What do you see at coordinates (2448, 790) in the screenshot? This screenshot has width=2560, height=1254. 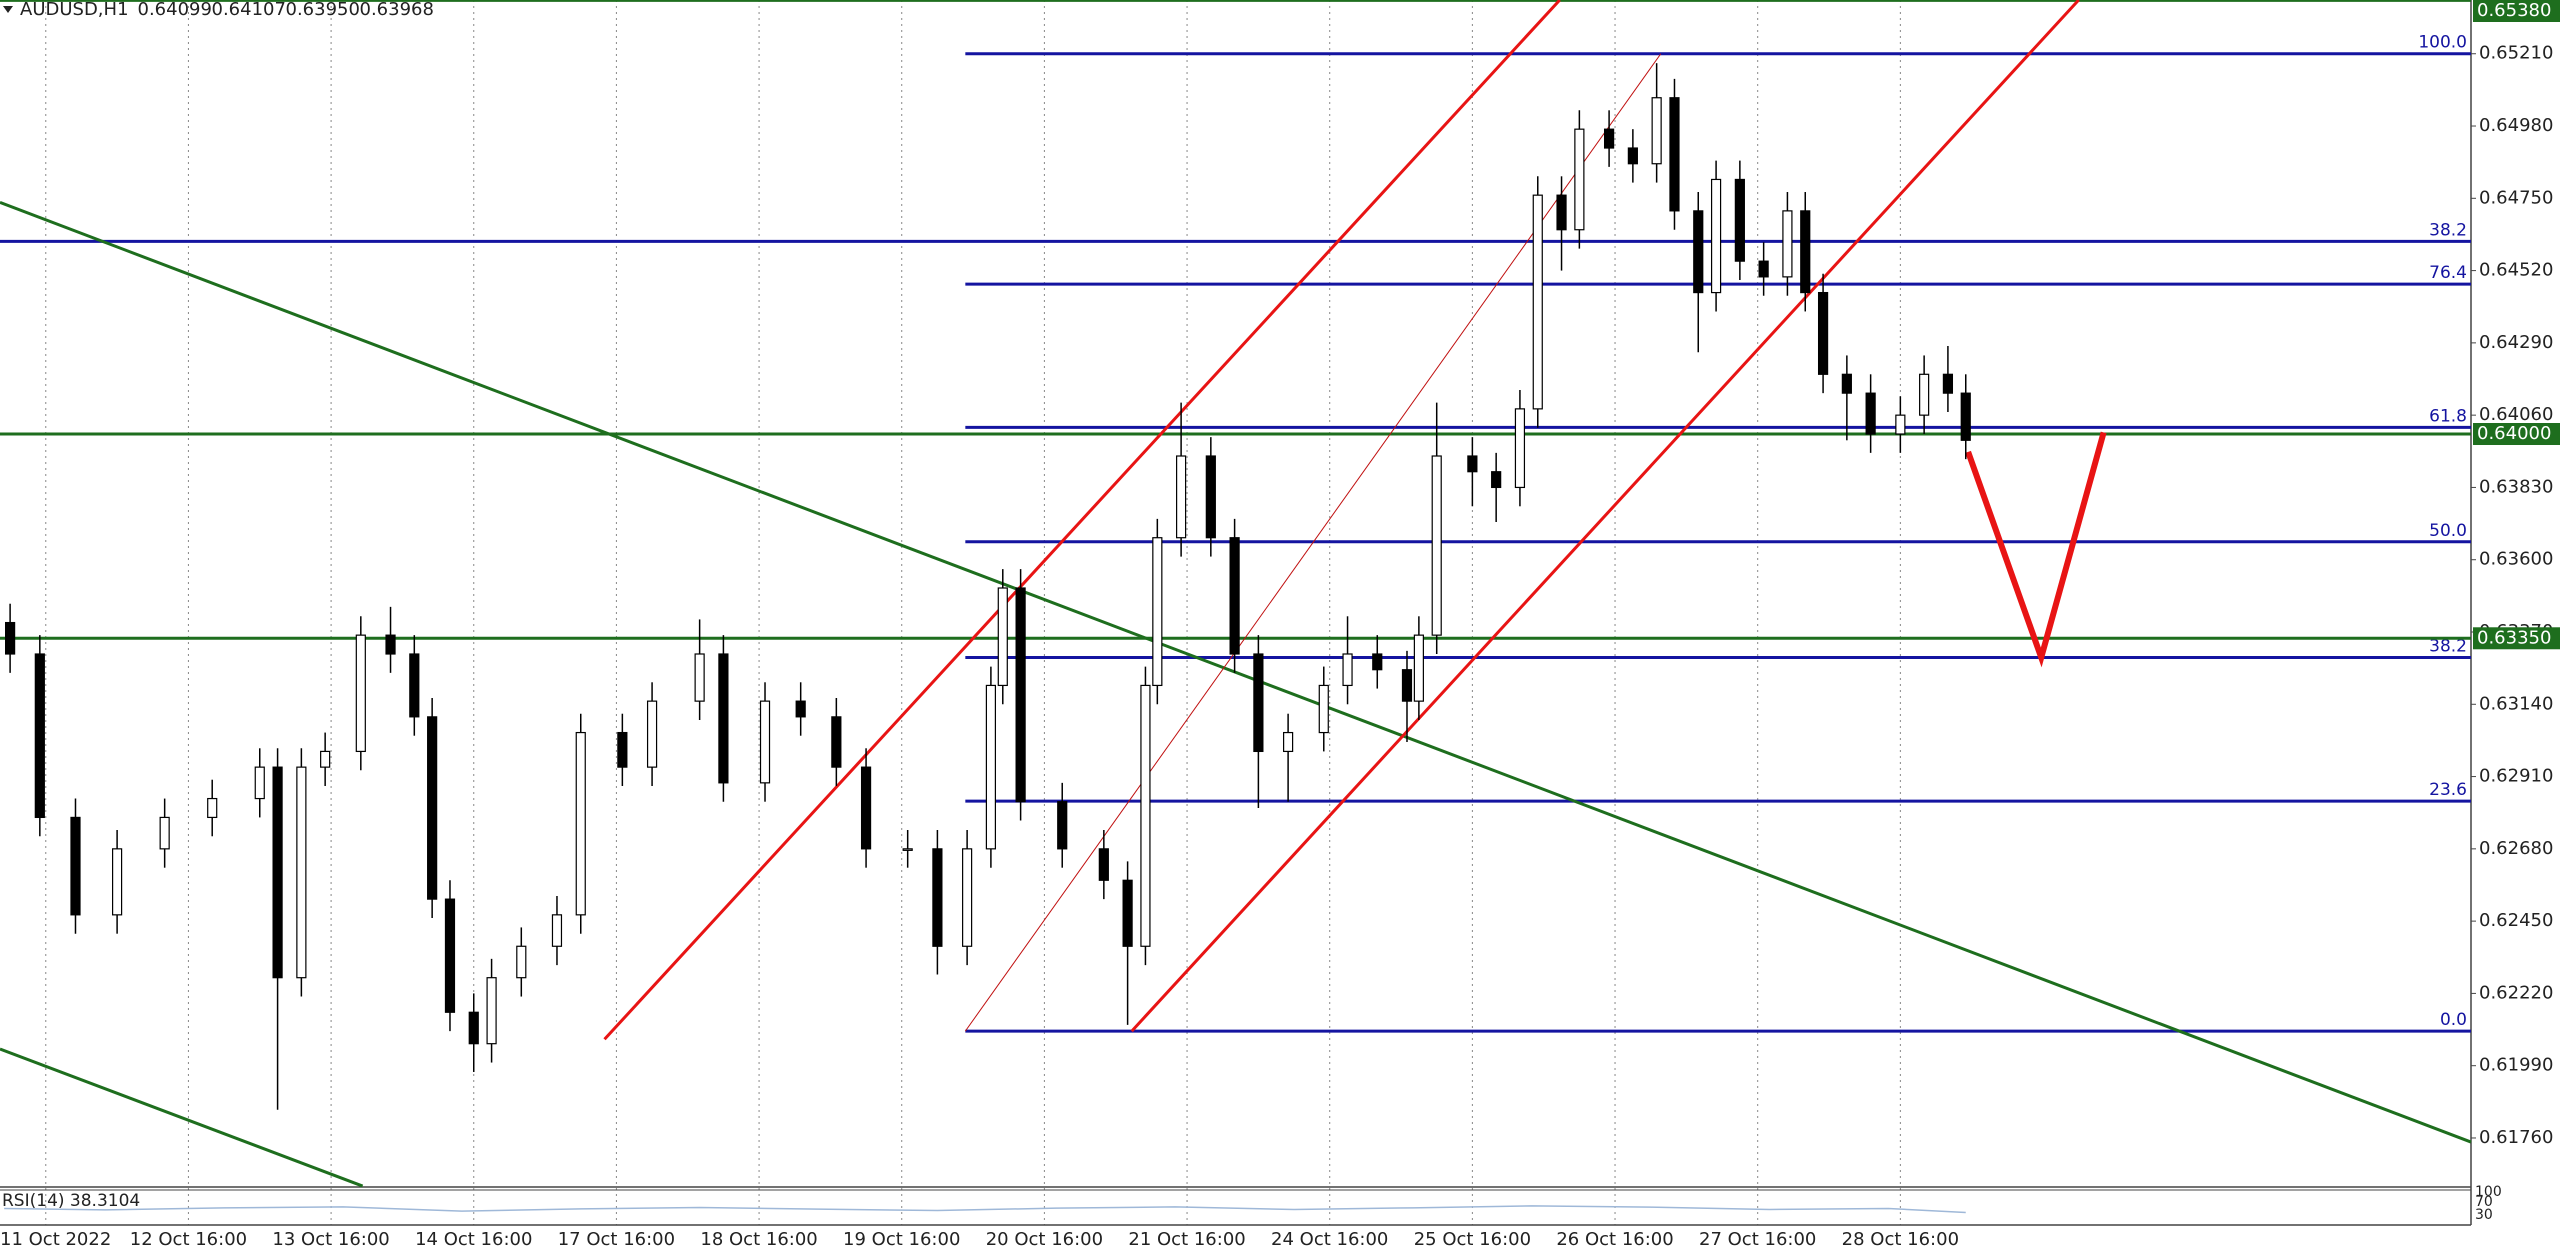 I see `fib-label: 23.6` at bounding box center [2448, 790].